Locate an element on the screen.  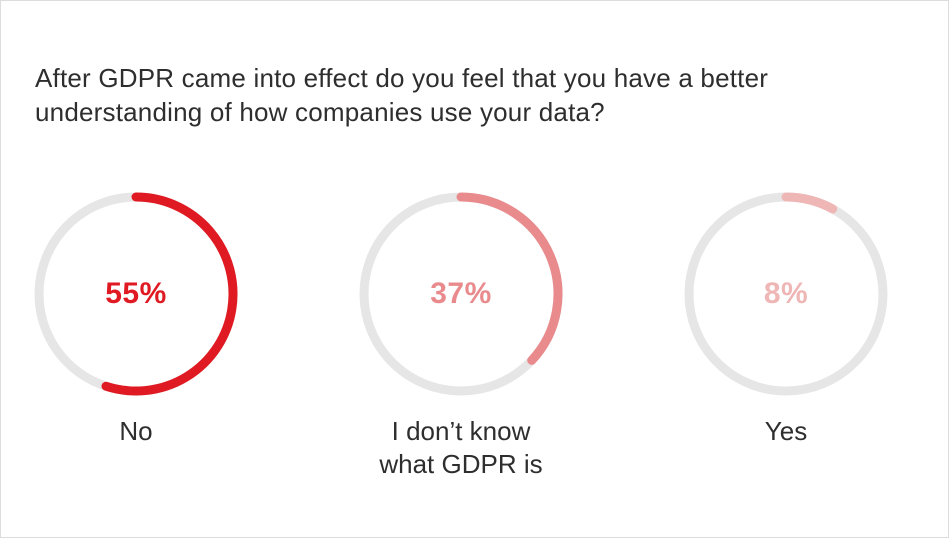
gauge-no: 55% is located at coordinates (136, 294).